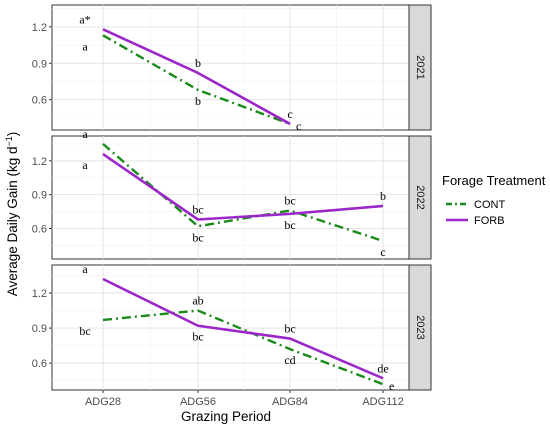  I want to click on facet-strip-label: 2023, so click(420, 327).